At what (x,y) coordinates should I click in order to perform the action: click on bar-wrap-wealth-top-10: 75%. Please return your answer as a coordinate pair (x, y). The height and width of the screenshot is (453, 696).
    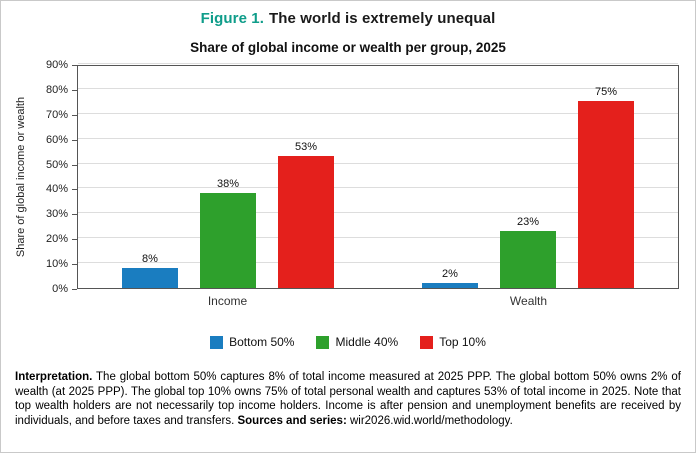
    Looking at the image, I should click on (606, 187).